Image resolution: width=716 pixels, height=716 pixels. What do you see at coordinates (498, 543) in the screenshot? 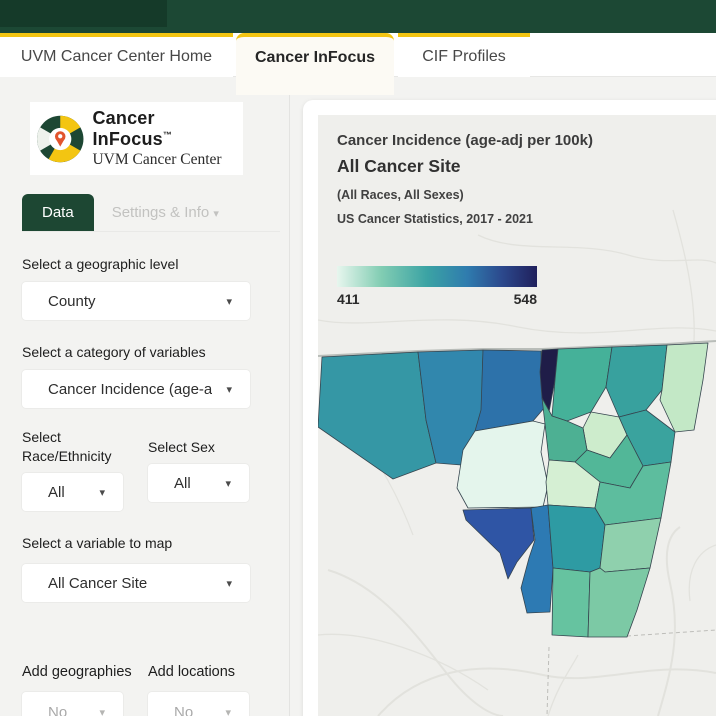
I see `county-region-sw-darkblue` at bounding box center [498, 543].